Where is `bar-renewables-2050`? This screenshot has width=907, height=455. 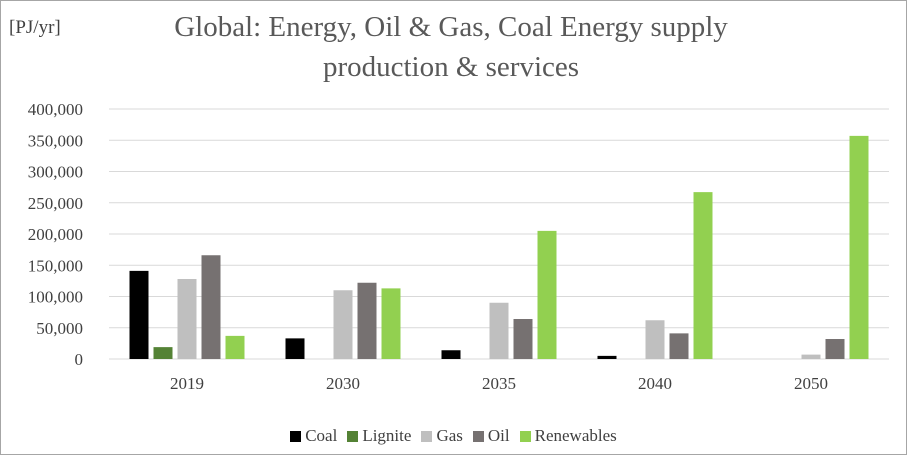
bar-renewables-2050 is located at coordinates (859, 247).